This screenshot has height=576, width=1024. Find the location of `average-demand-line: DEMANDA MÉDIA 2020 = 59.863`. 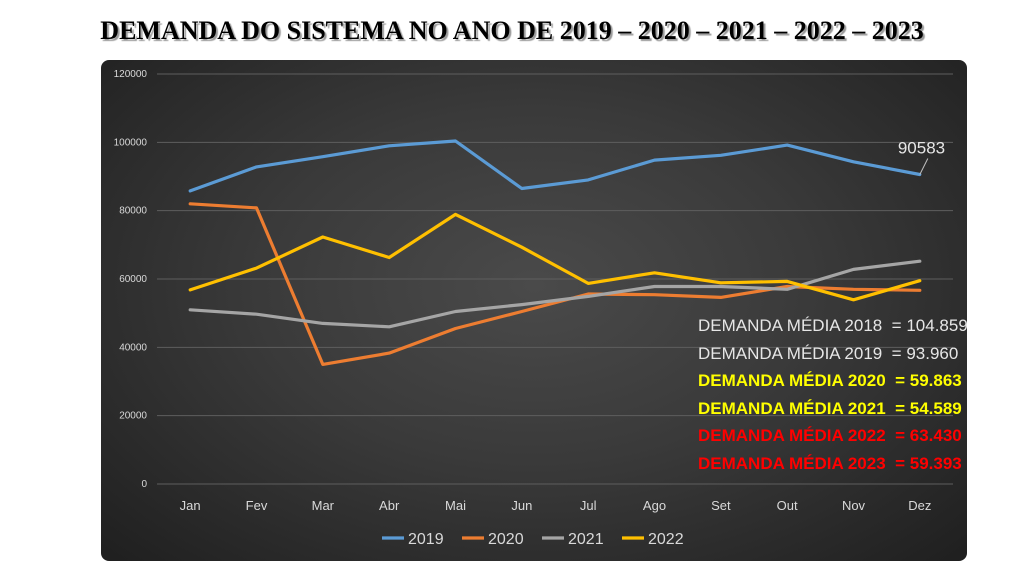

average-demand-line: DEMANDA MÉDIA 2020 = 59.863 is located at coordinates (830, 380).